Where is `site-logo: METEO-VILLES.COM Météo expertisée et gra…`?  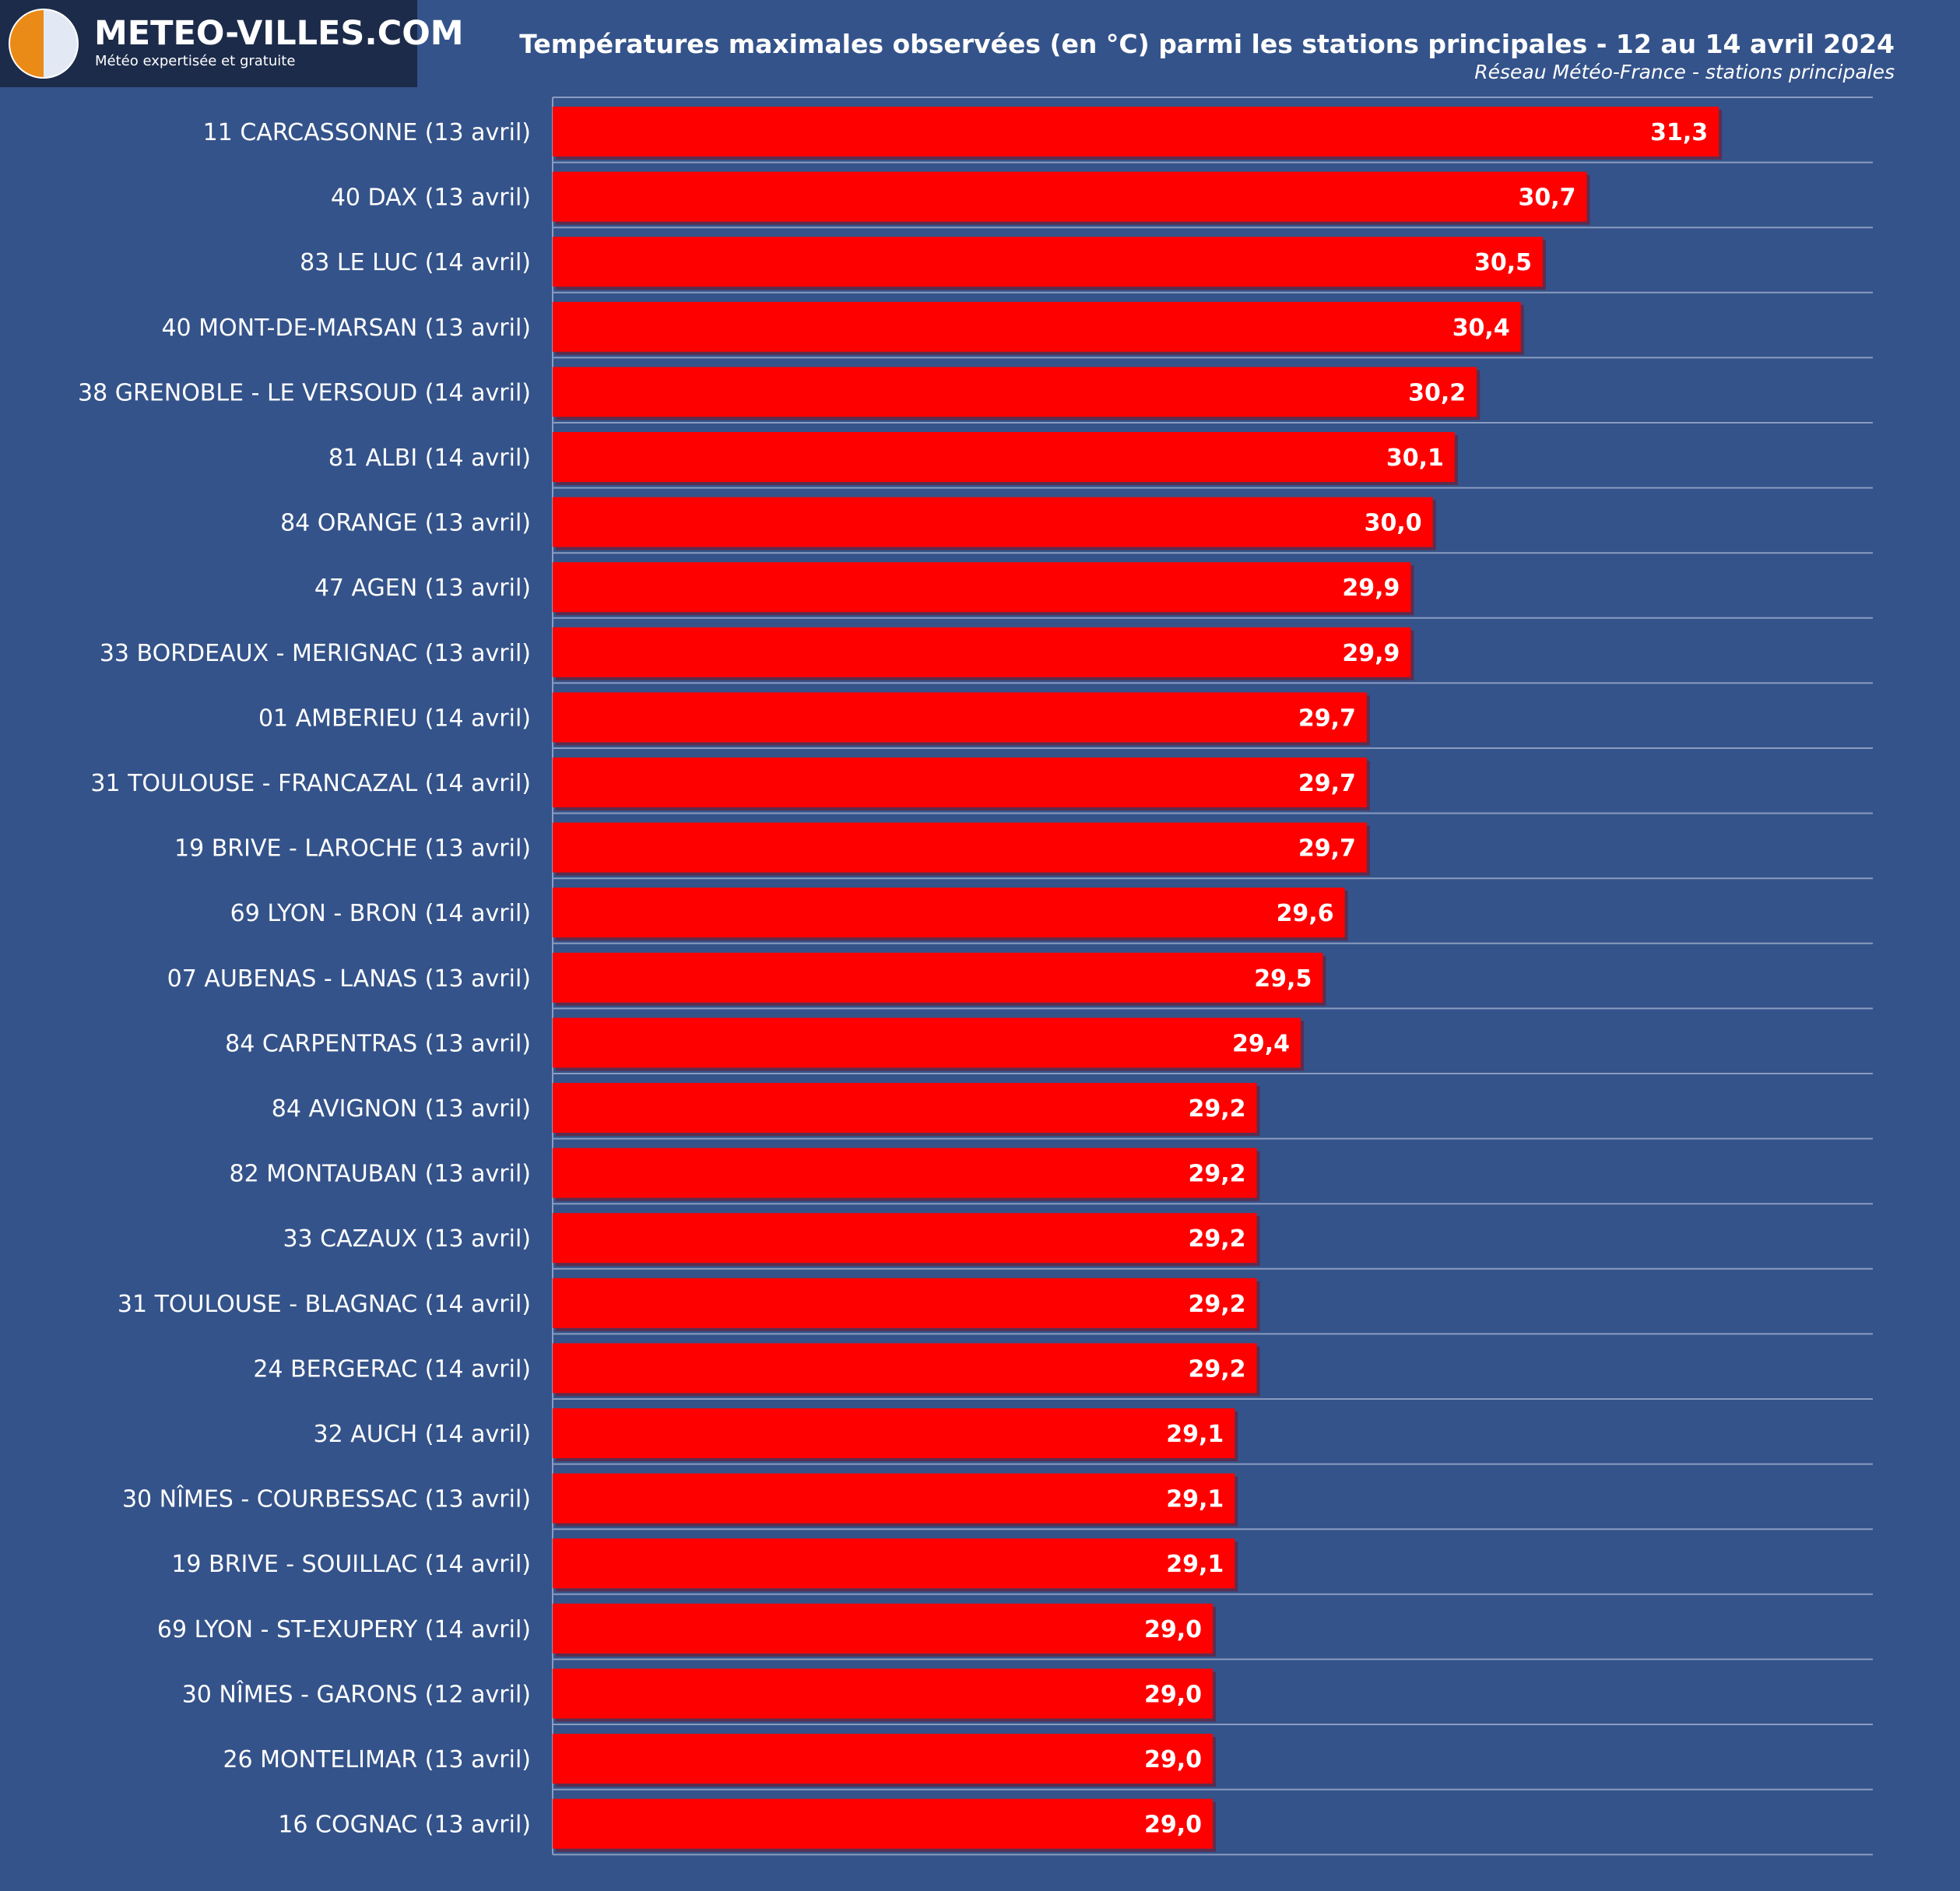
site-logo: METEO-VILLES.COM Météo expertisée et gra… is located at coordinates (232, 43).